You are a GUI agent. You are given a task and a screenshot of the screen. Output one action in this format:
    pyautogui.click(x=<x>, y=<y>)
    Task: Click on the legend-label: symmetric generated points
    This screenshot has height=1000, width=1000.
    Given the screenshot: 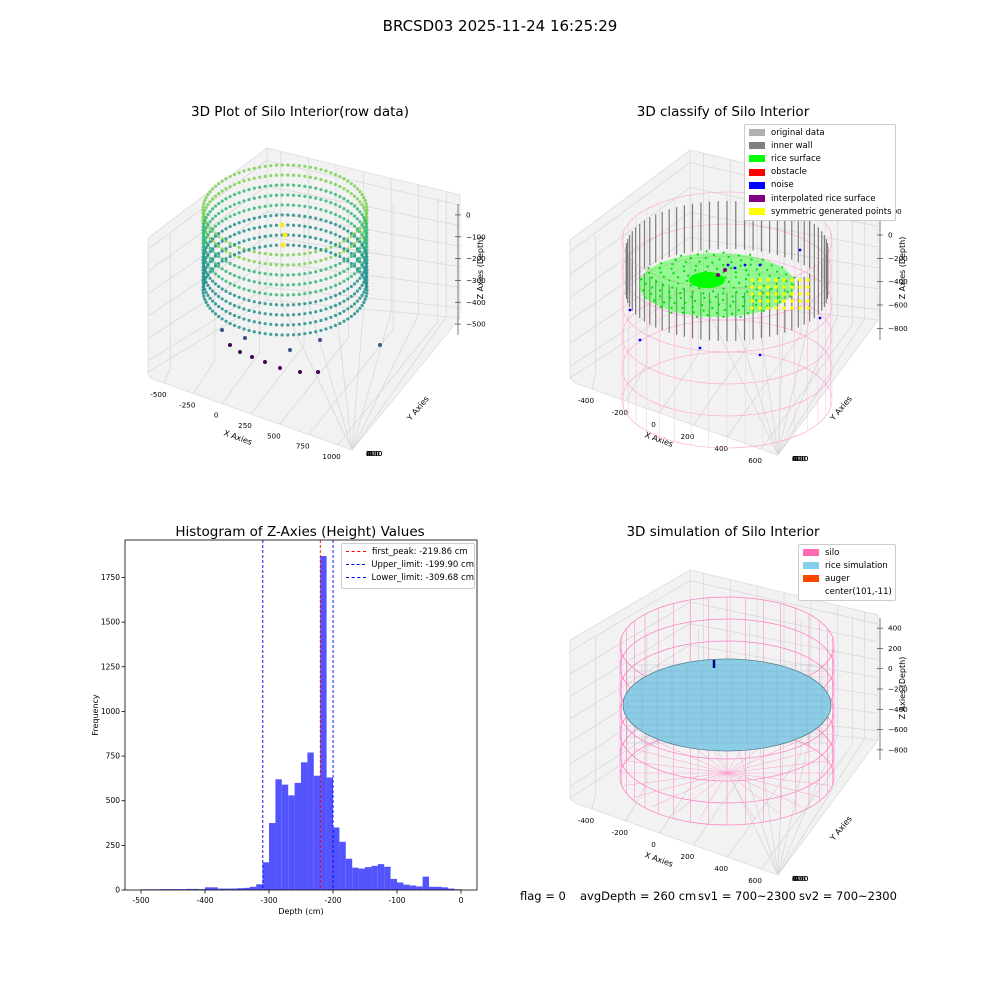 What is the action you would take?
    pyautogui.click(x=831, y=211)
    